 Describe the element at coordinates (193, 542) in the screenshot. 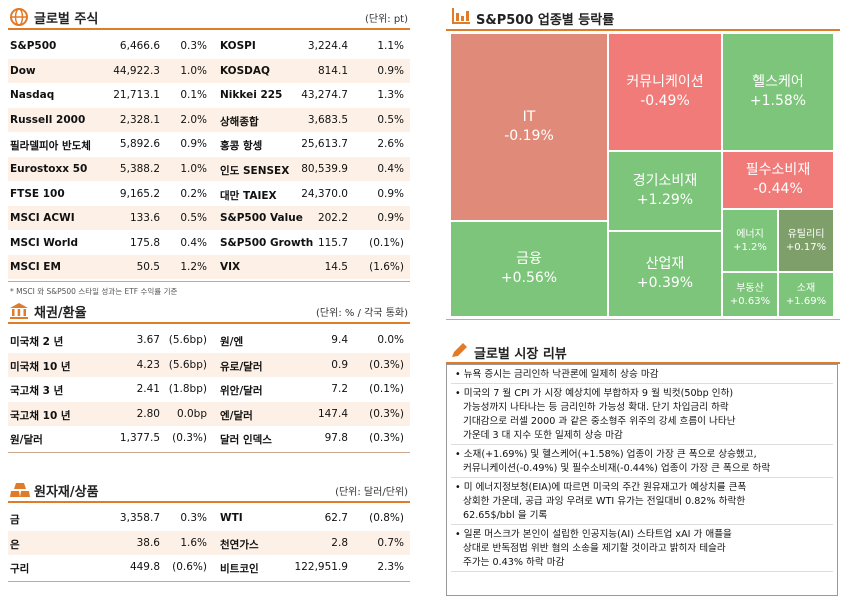

I see `change: 1.6%` at that location.